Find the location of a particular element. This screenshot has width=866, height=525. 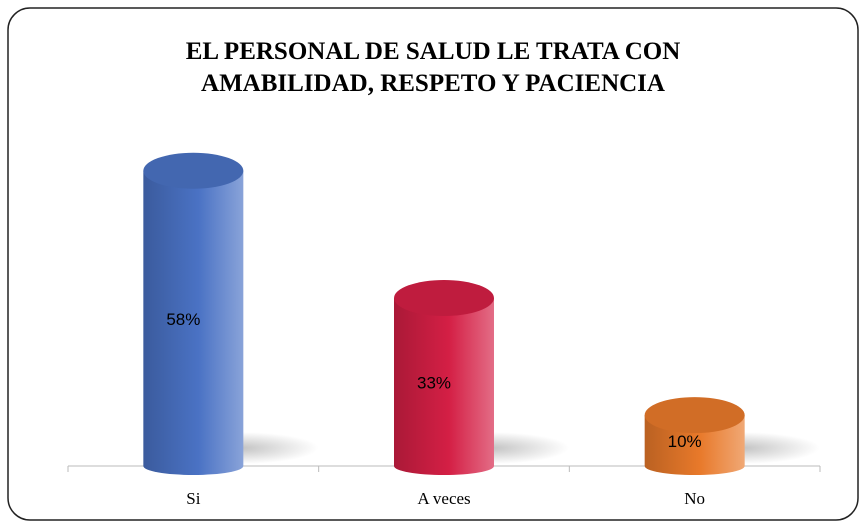

x-tick-label: Si is located at coordinates (193, 498).